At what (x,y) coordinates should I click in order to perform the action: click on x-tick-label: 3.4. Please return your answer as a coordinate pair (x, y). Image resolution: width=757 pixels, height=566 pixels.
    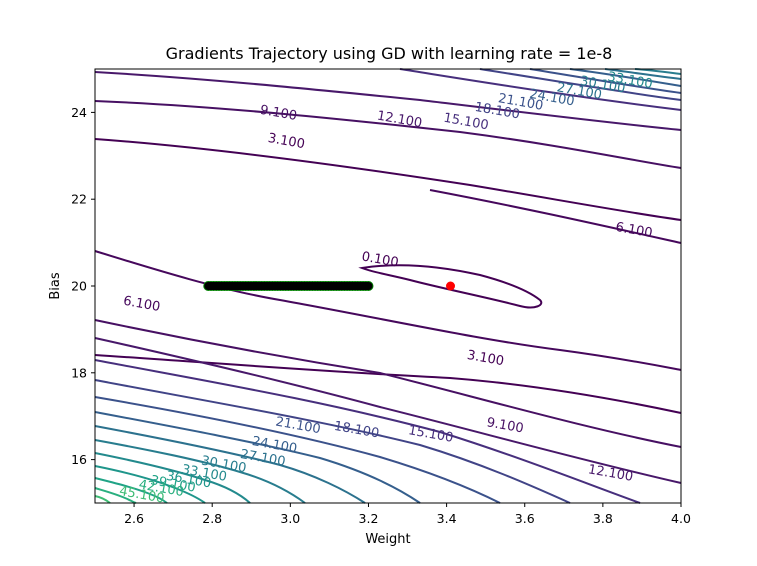
    Looking at the image, I should click on (447, 518).